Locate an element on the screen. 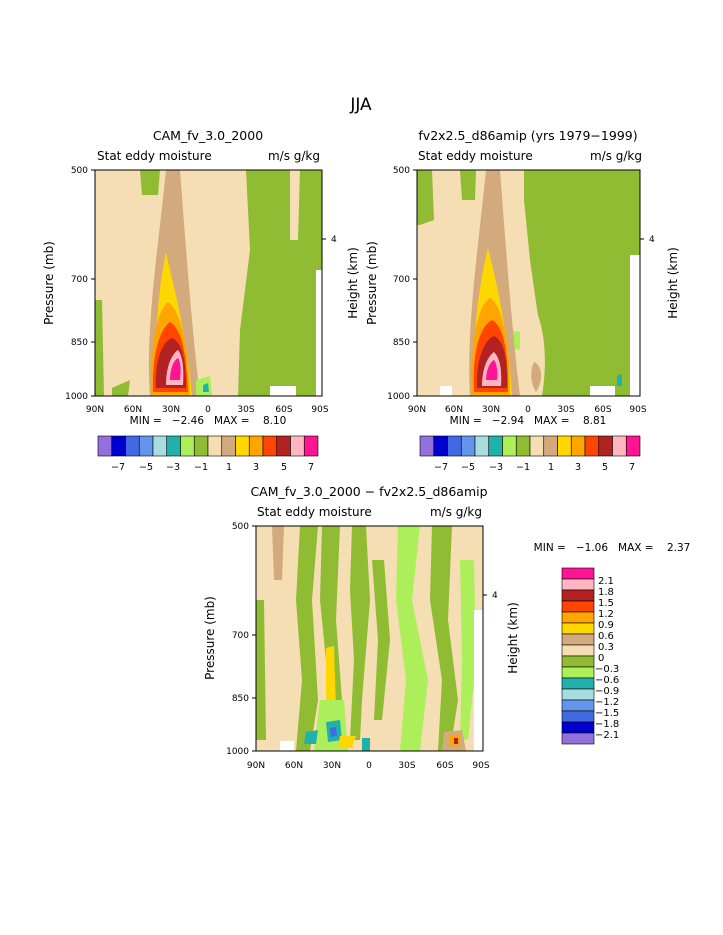 The height and width of the screenshot is (935, 723). panel-2-cbtick-7: 7 is located at coordinates (632, 467).